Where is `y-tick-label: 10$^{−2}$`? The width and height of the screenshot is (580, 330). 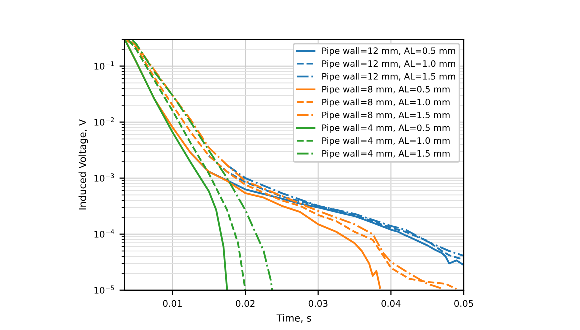 y-tick-label: 10$^{−2}$ is located at coordinates (104, 122).